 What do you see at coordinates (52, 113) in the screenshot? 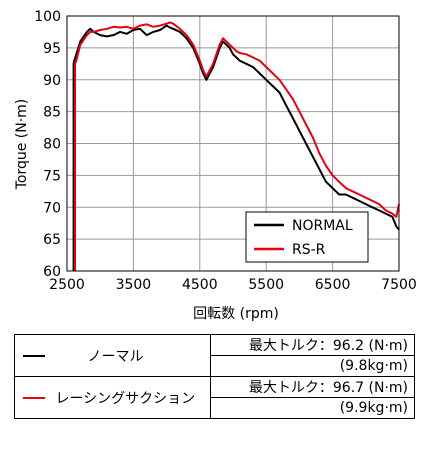
I see `y-tick-label: 85` at bounding box center [52, 113].